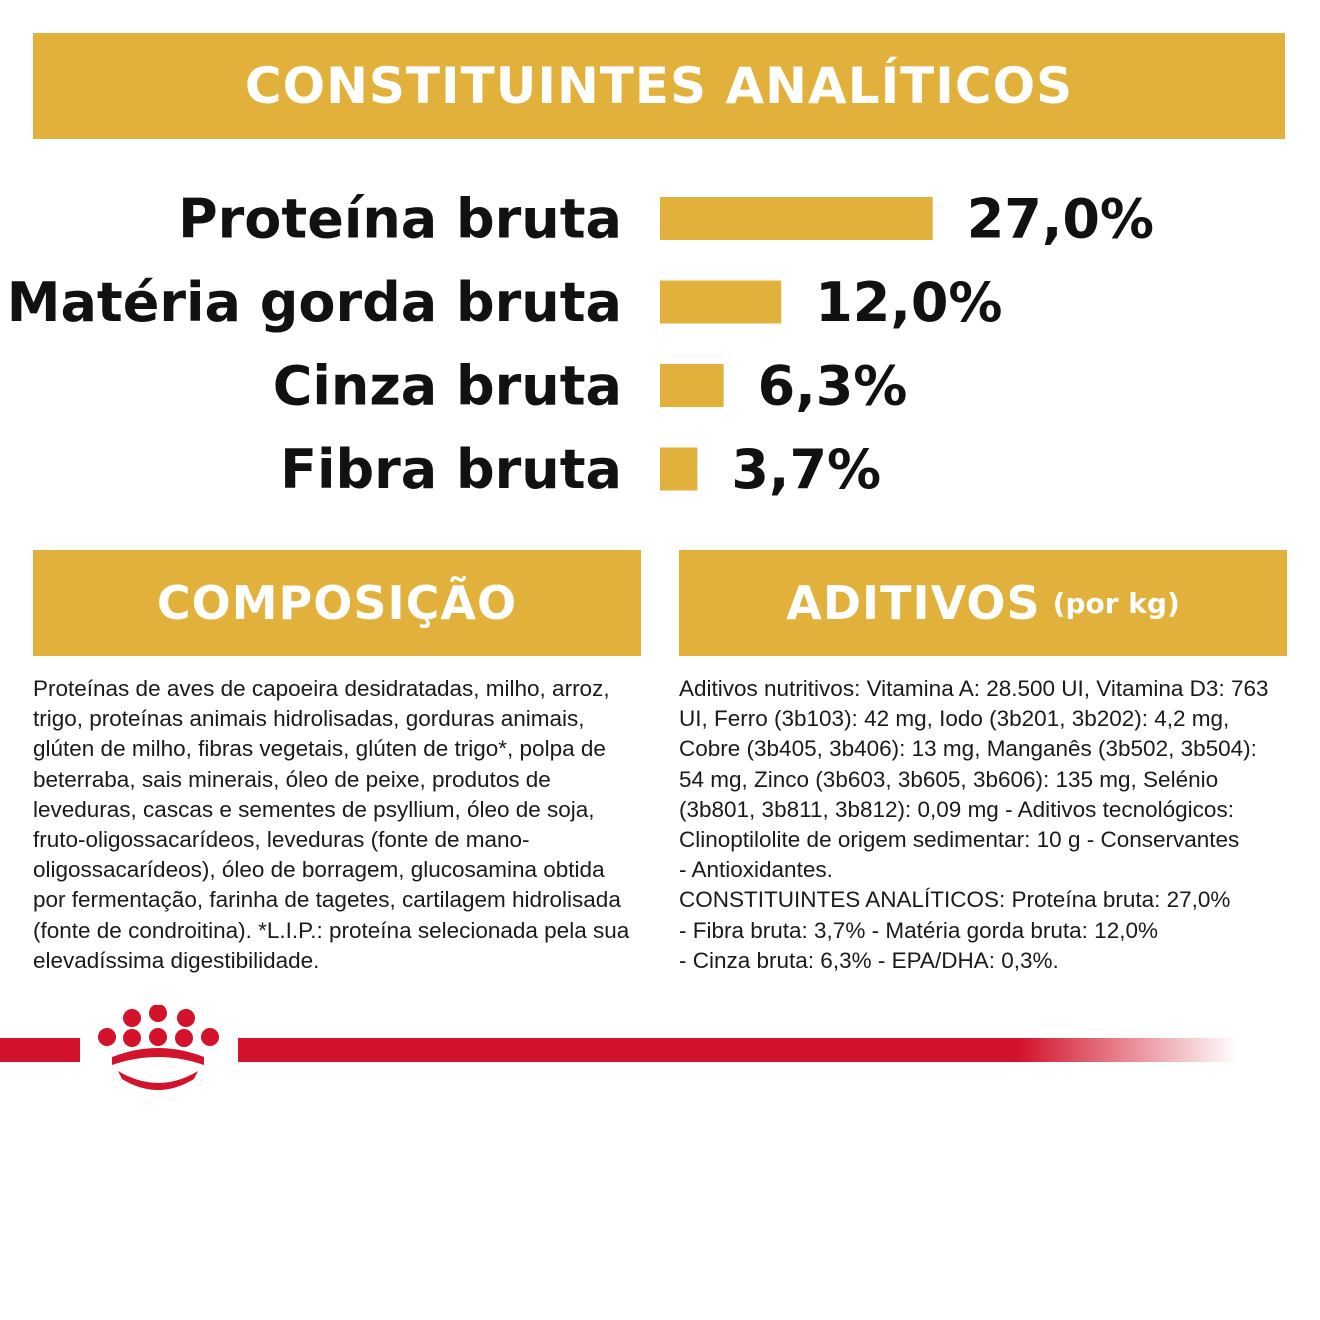  I want to click on category-label-materia-gorda-bruta: Matéria gorda bruta, so click(314, 302).